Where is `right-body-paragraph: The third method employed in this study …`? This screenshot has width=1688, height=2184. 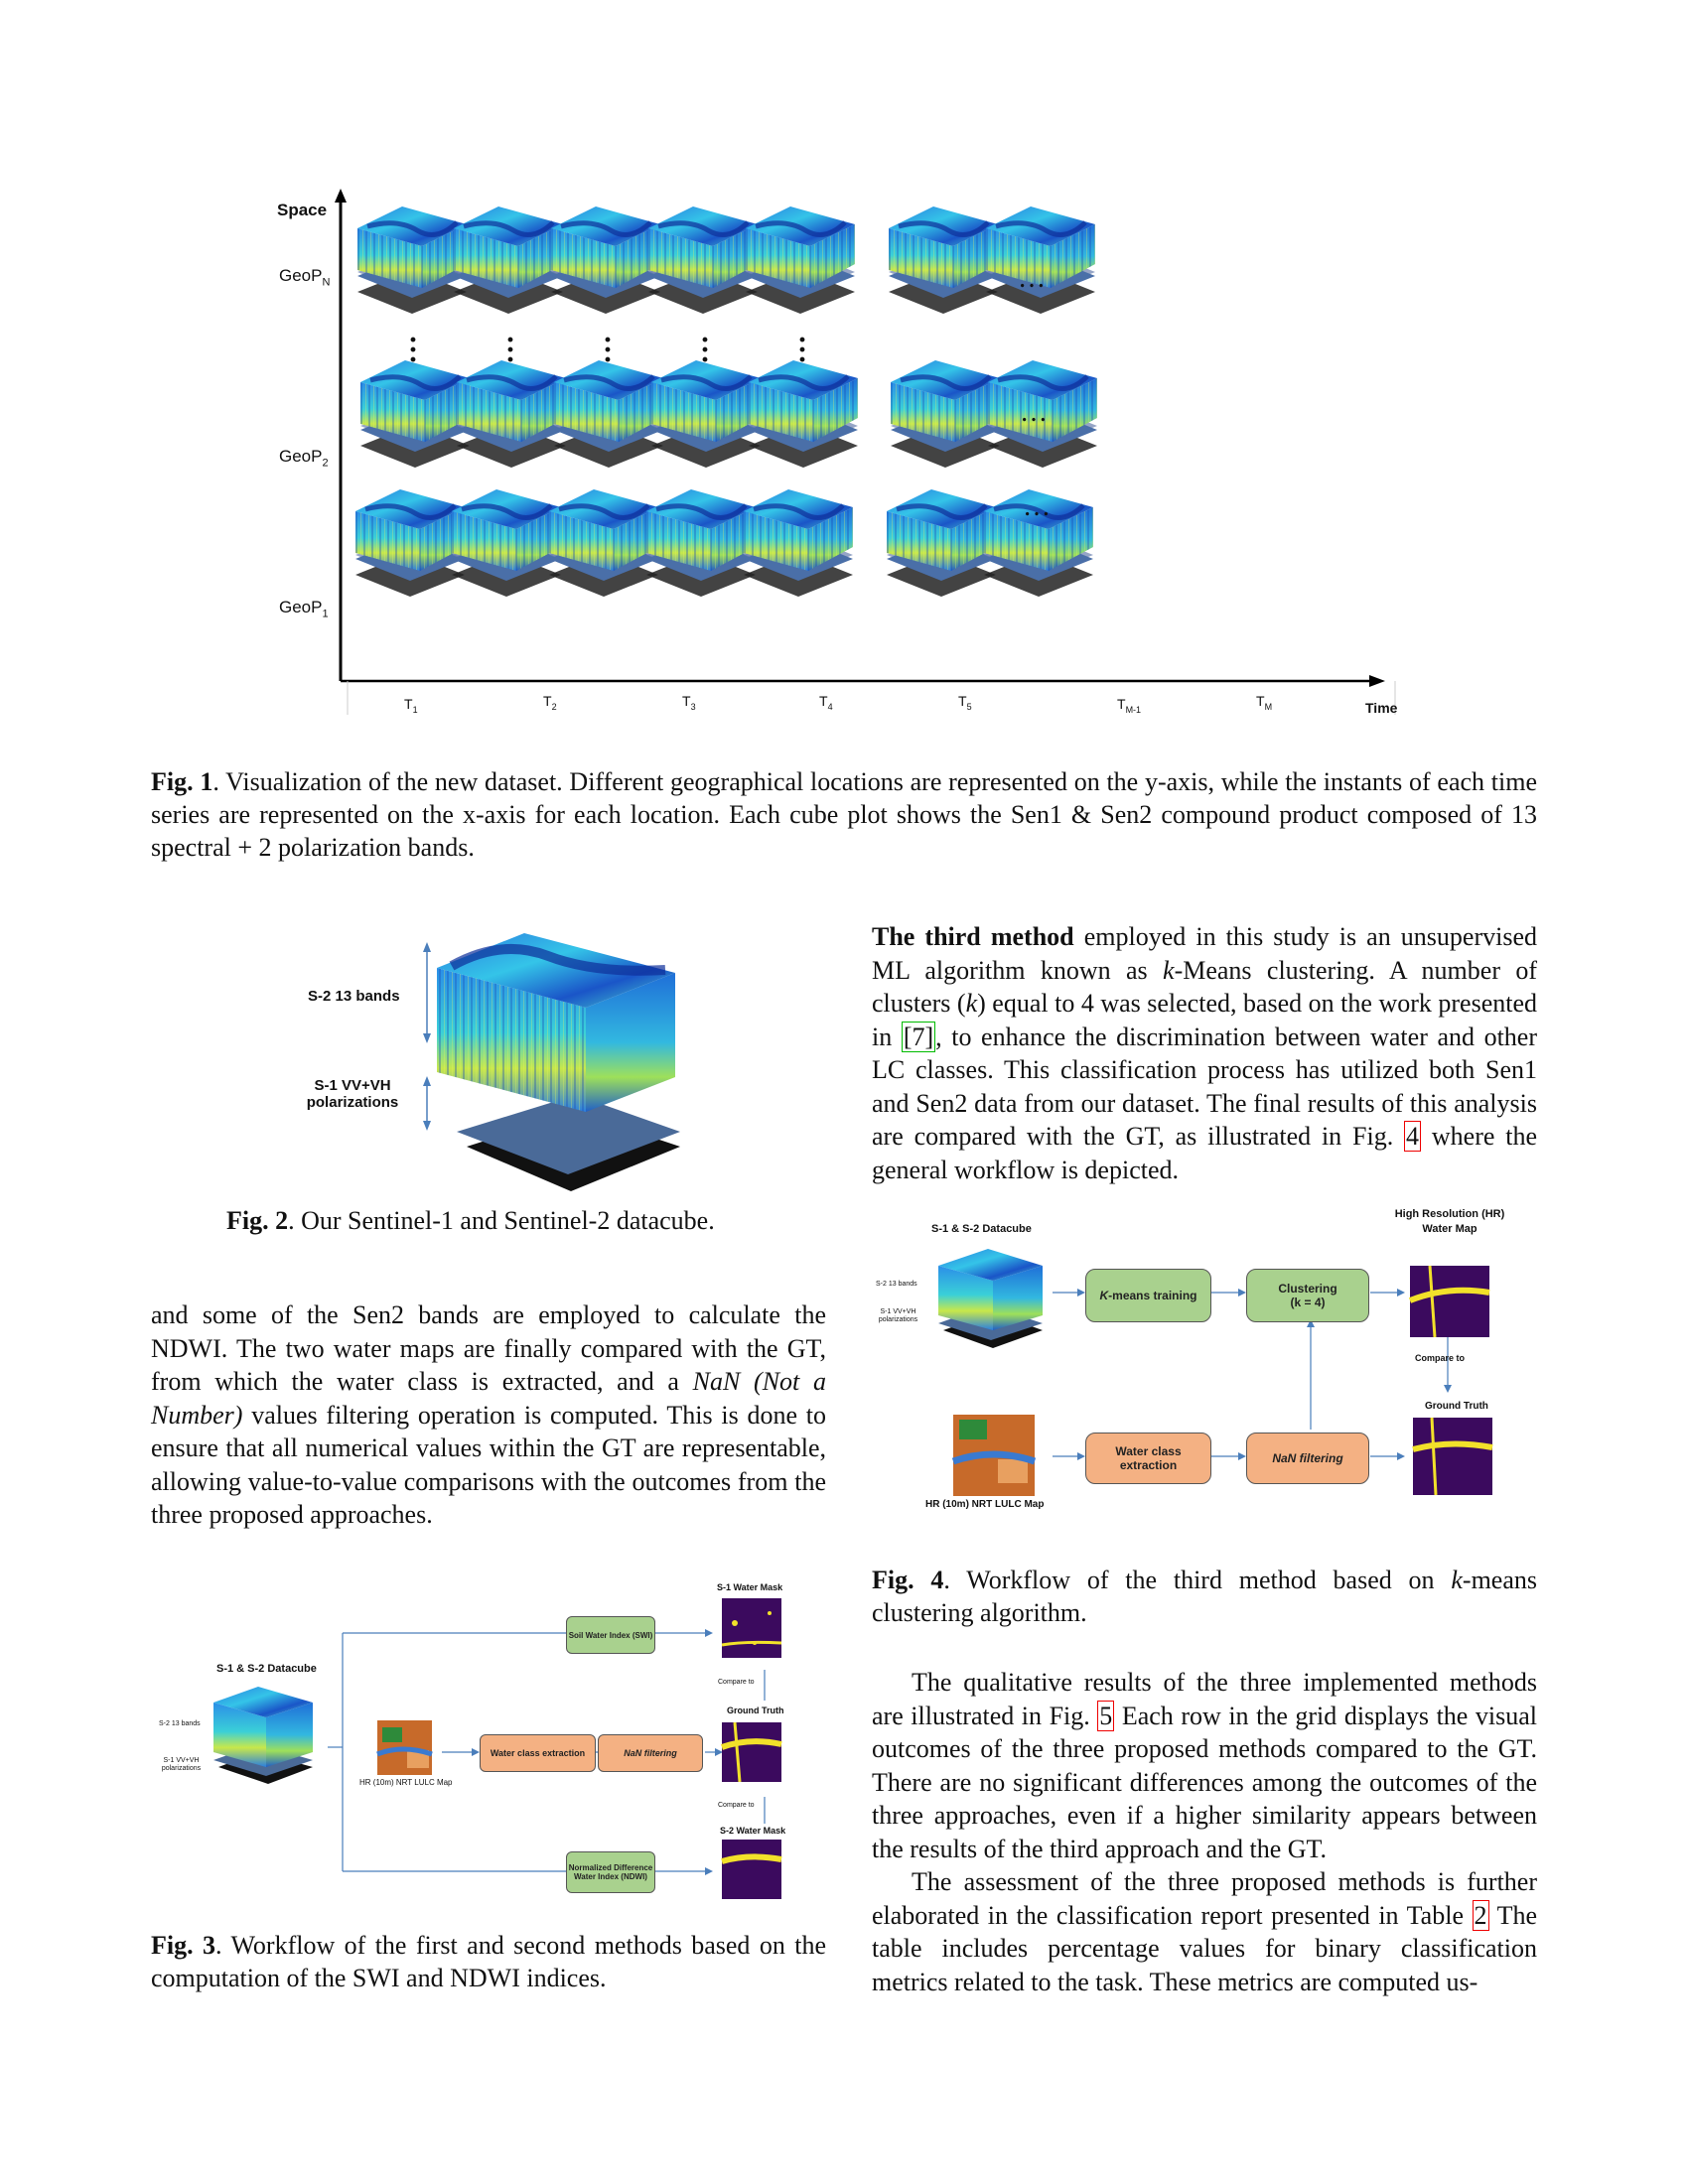
right-body-paragraph: The third method employed in this study … is located at coordinates (1205, 1053).